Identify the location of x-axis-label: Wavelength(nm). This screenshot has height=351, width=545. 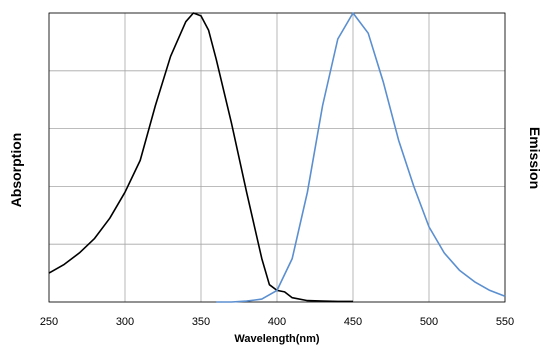
(276, 339).